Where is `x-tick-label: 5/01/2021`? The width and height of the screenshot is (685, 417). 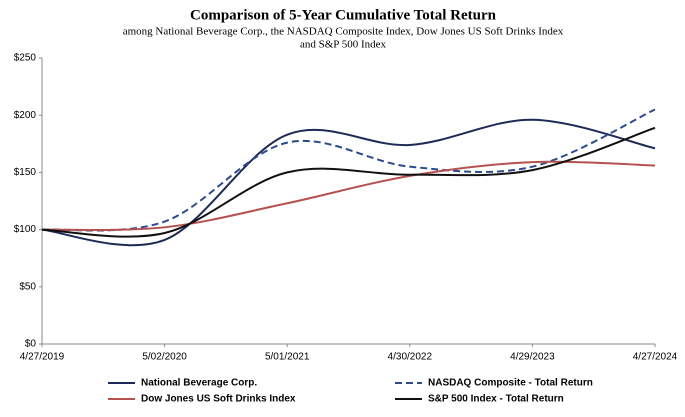 x-tick-label: 5/01/2021 is located at coordinates (287, 357).